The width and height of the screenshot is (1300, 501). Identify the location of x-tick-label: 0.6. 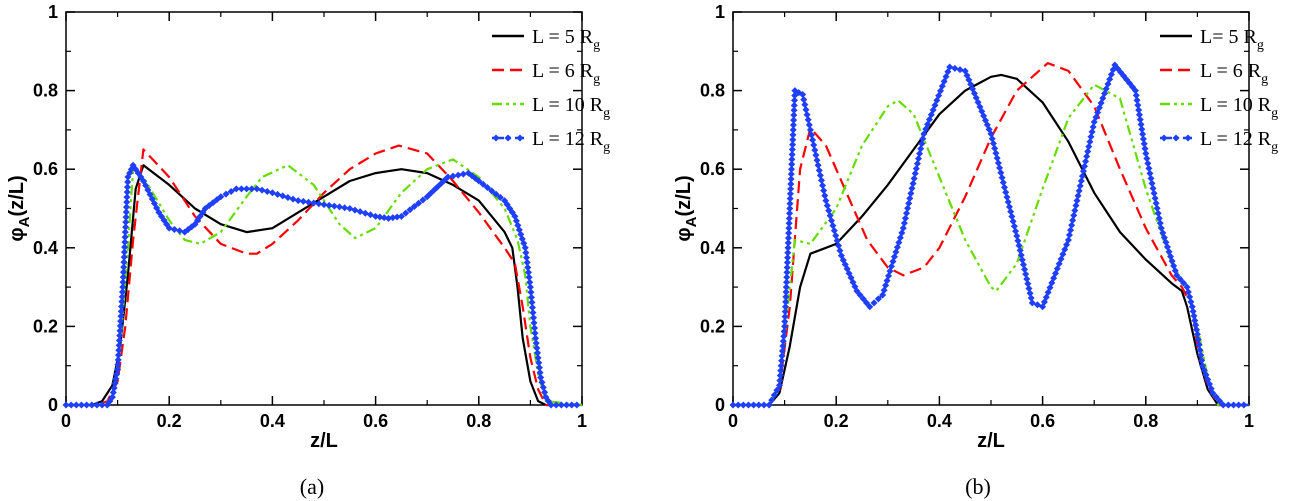
(1042, 421).